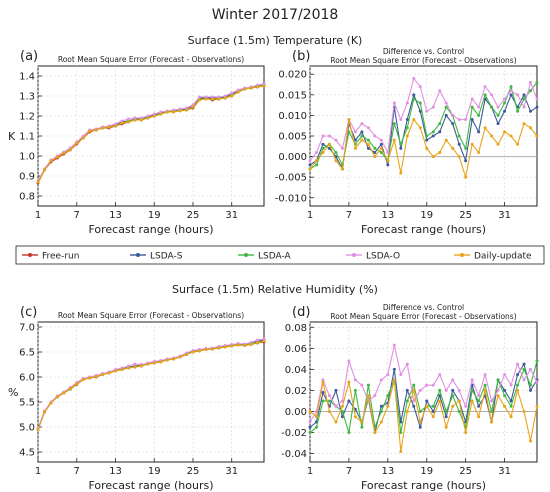 Image resolution: width=550 pixels, height=492 pixels. What do you see at coordinates (27, 137) in the screenshot?
I see `y-tick-label: 1.1` at bounding box center [27, 137].